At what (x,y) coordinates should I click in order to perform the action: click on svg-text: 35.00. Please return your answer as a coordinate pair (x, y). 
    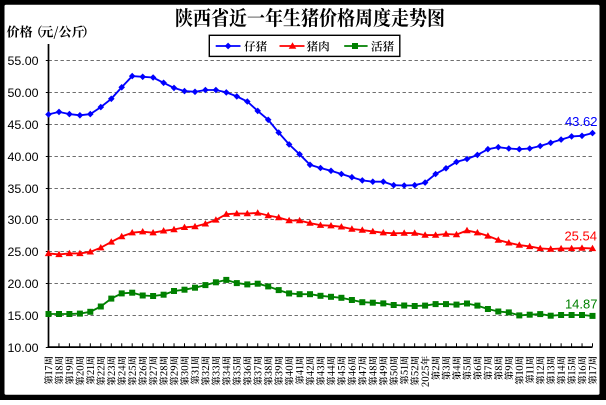
    Looking at the image, I should click on (22, 189).